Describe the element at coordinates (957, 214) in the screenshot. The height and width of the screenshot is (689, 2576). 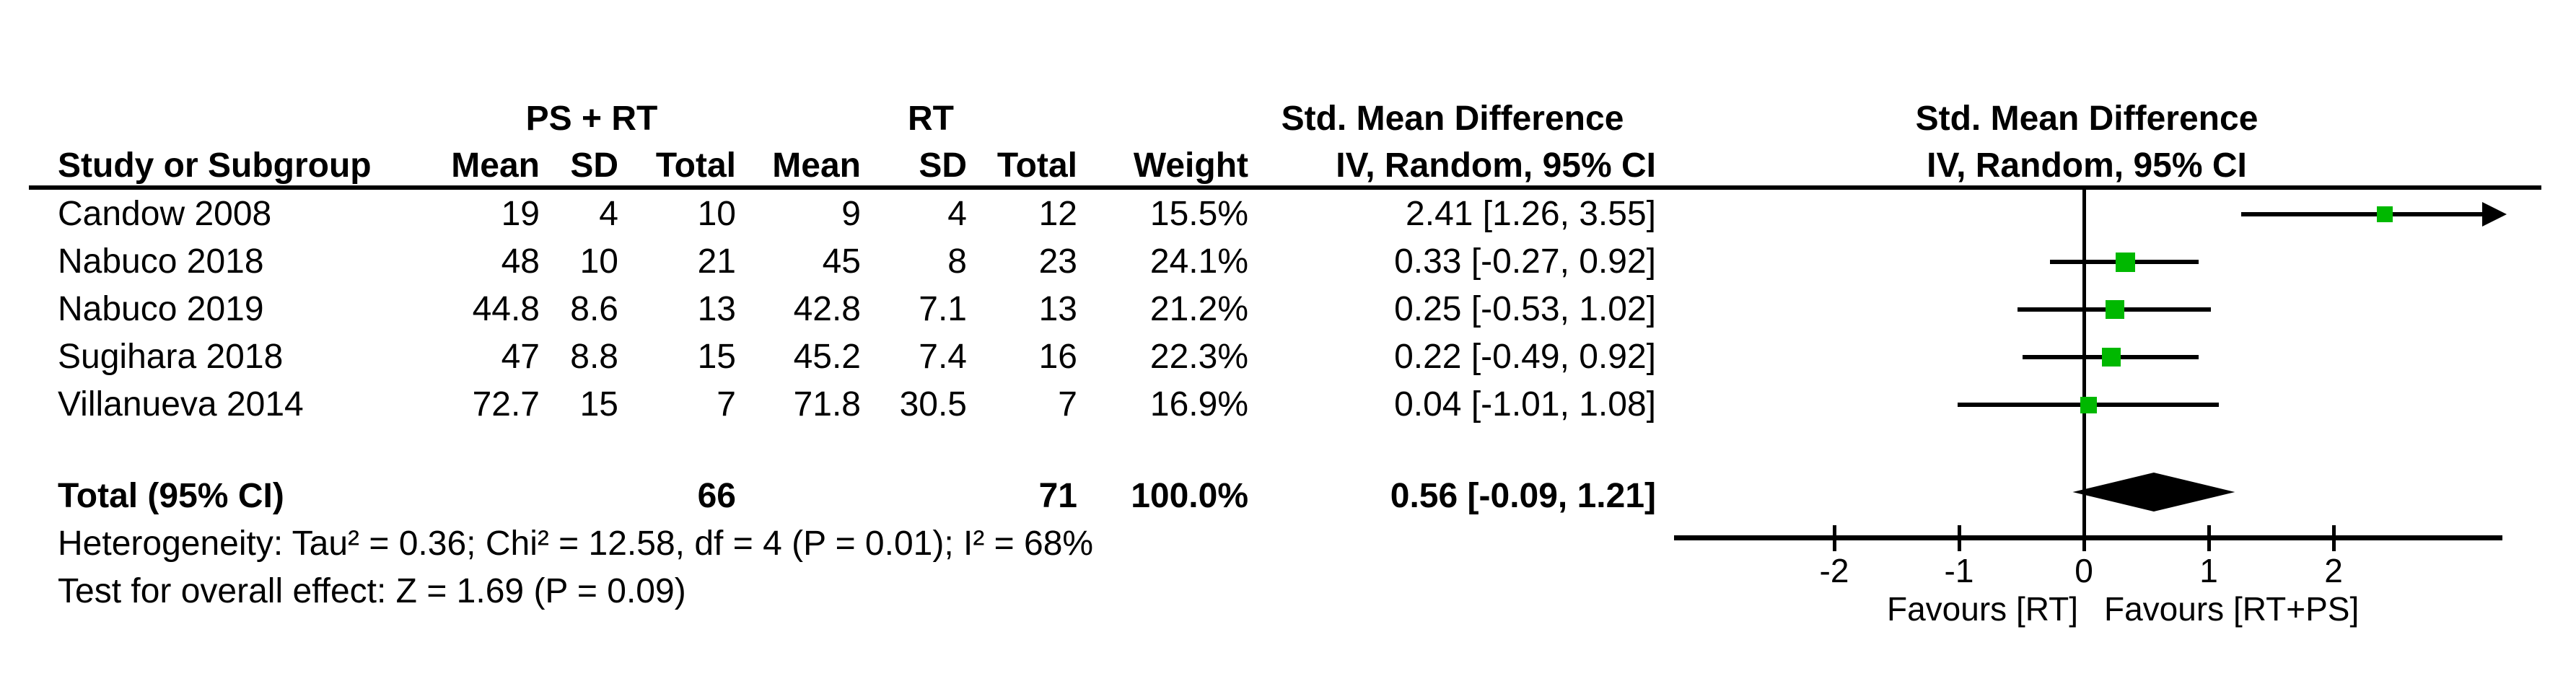
I see `cell-sd-control: 4` at that location.